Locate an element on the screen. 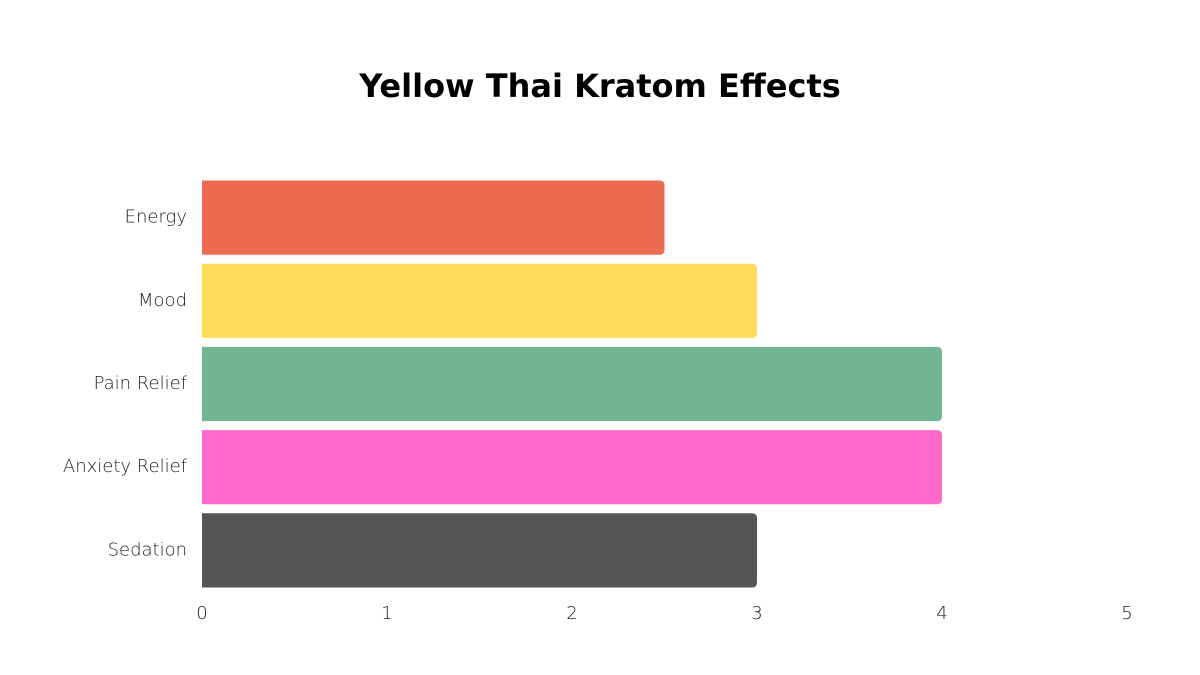  x-tick-label: 1 is located at coordinates (386, 613).